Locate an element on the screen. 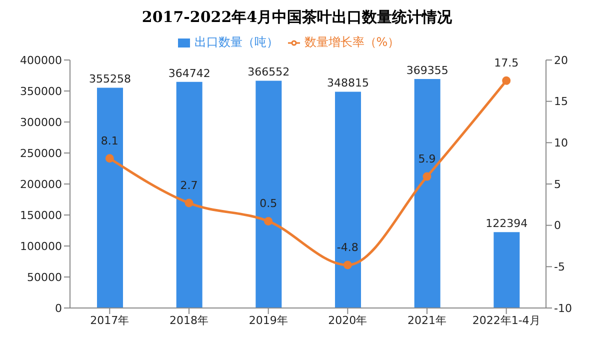 The width and height of the screenshot is (594, 342). y2-tick-label: 0 is located at coordinates (557, 225).